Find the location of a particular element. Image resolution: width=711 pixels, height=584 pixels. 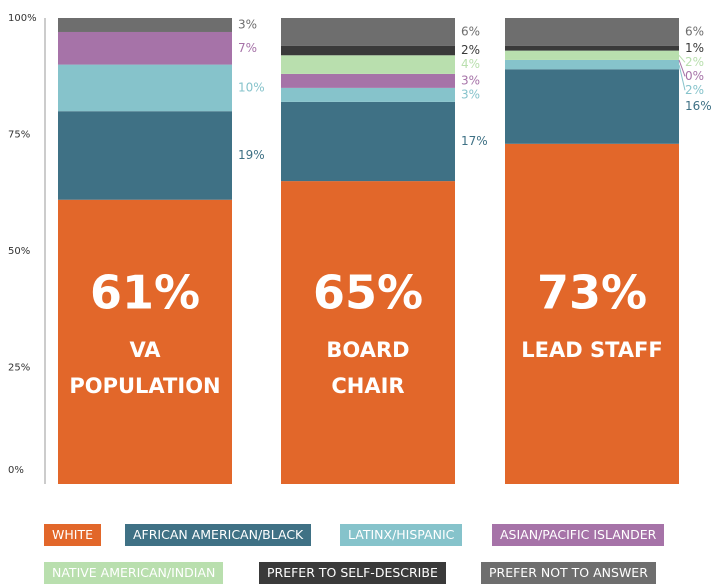

legend-item: WHITE is located at coordinates (72, 535).